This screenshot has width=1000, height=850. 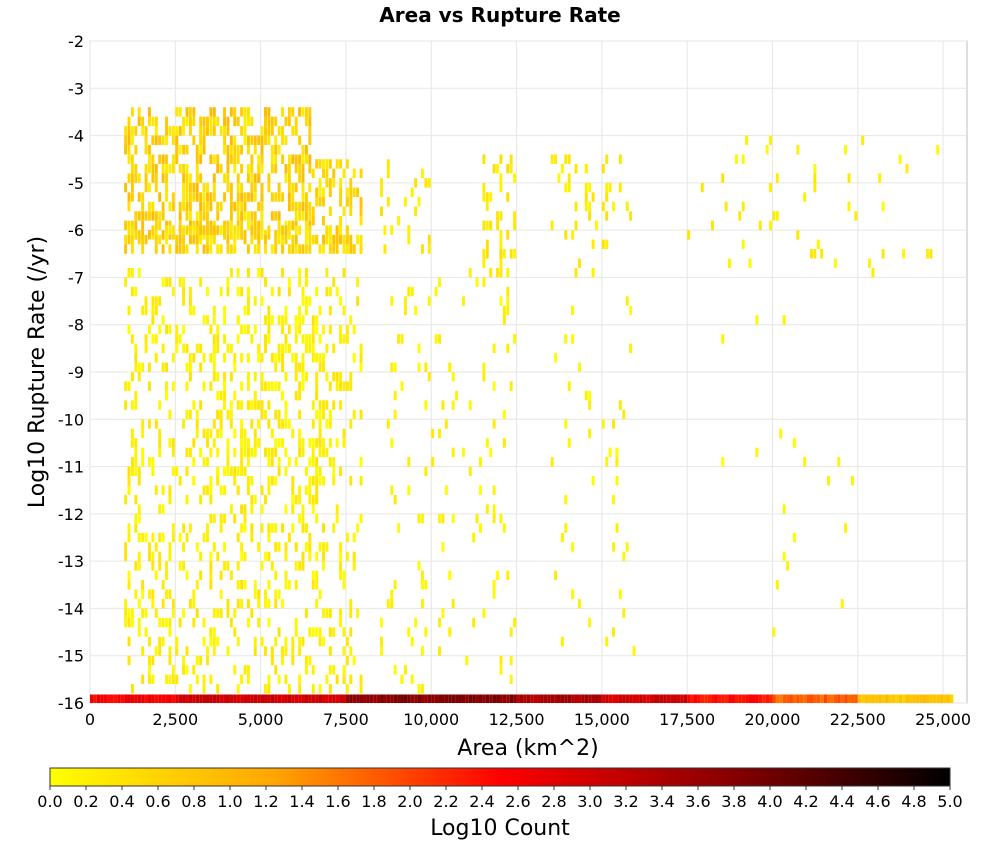 I want to click on y-tick-label: -13, so click(x=71, y=561).